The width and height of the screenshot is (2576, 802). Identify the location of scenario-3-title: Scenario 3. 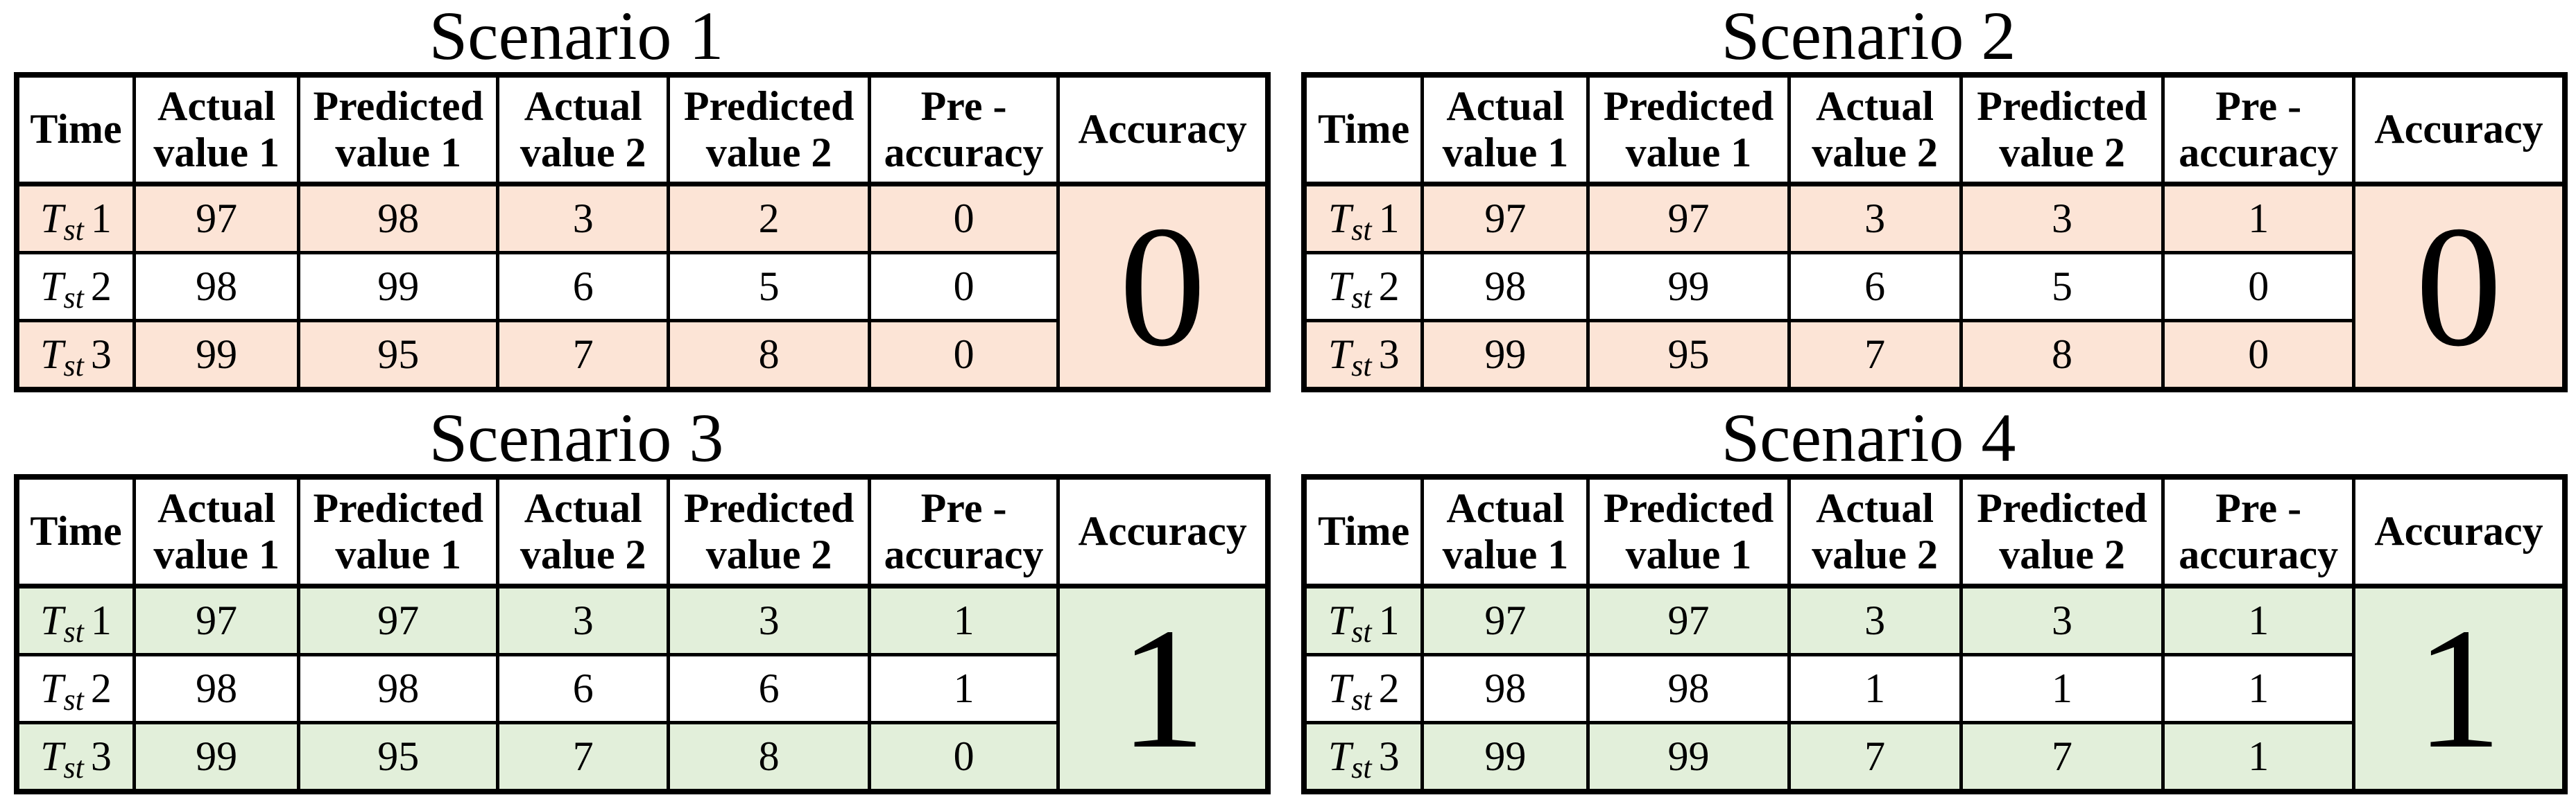
(576, 437).